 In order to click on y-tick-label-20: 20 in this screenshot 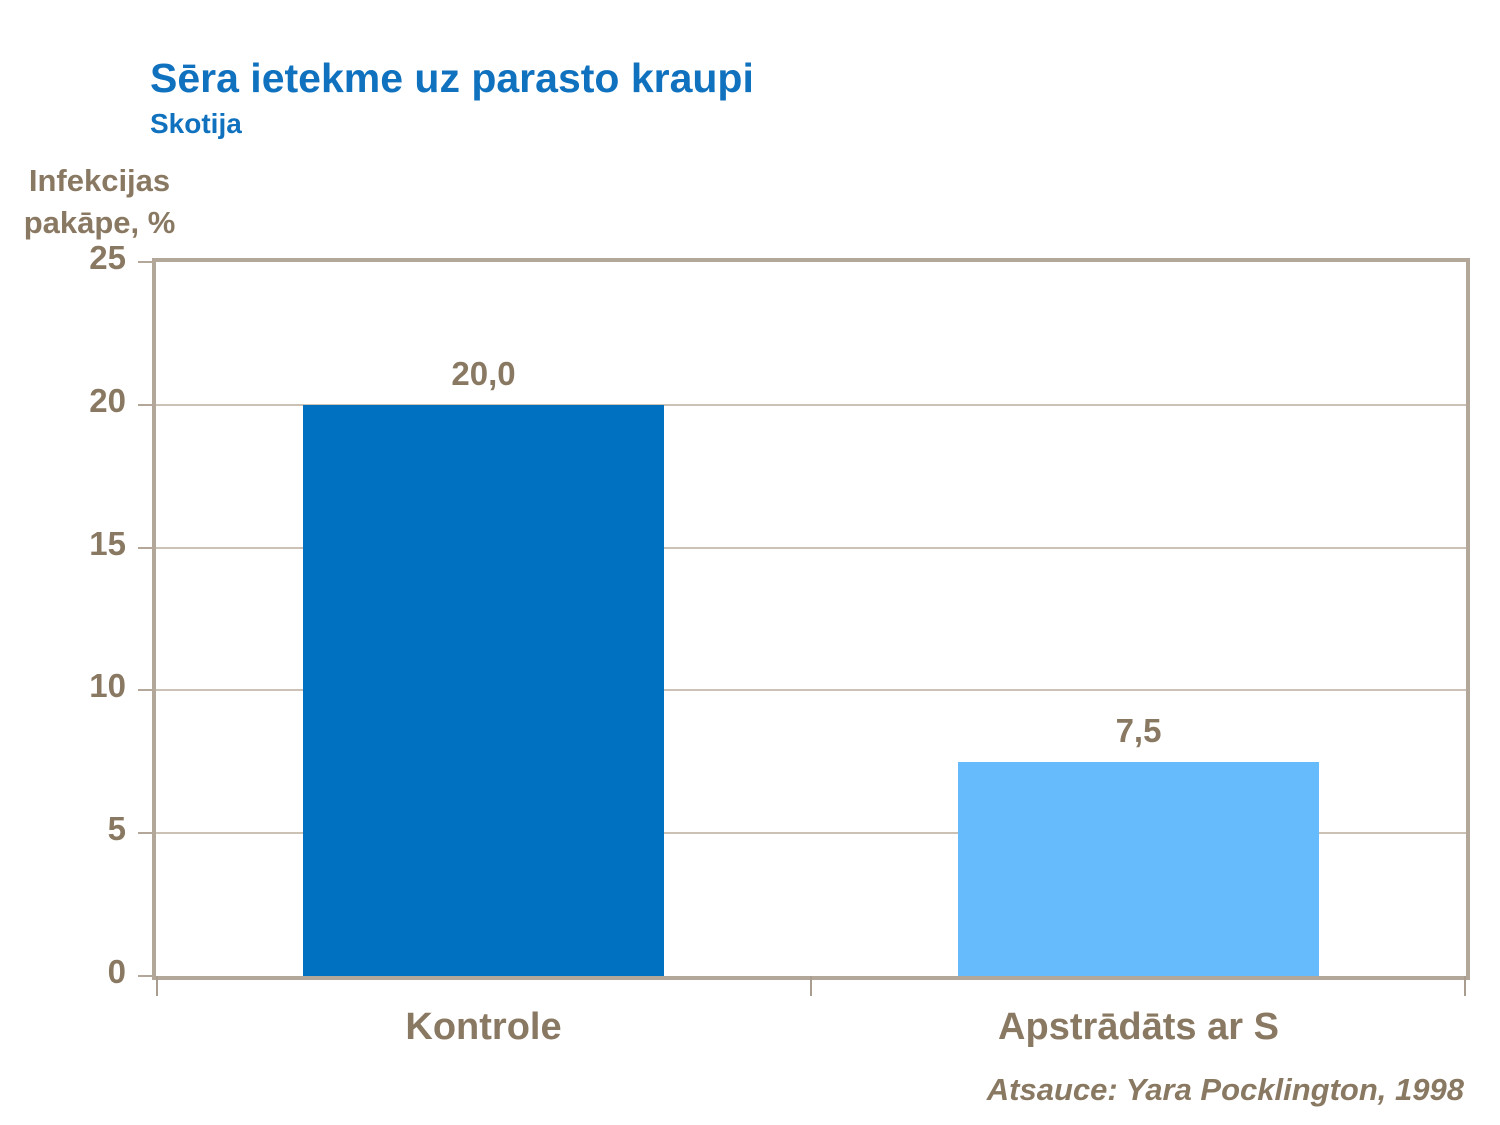, I will do `click(107, 400)`.